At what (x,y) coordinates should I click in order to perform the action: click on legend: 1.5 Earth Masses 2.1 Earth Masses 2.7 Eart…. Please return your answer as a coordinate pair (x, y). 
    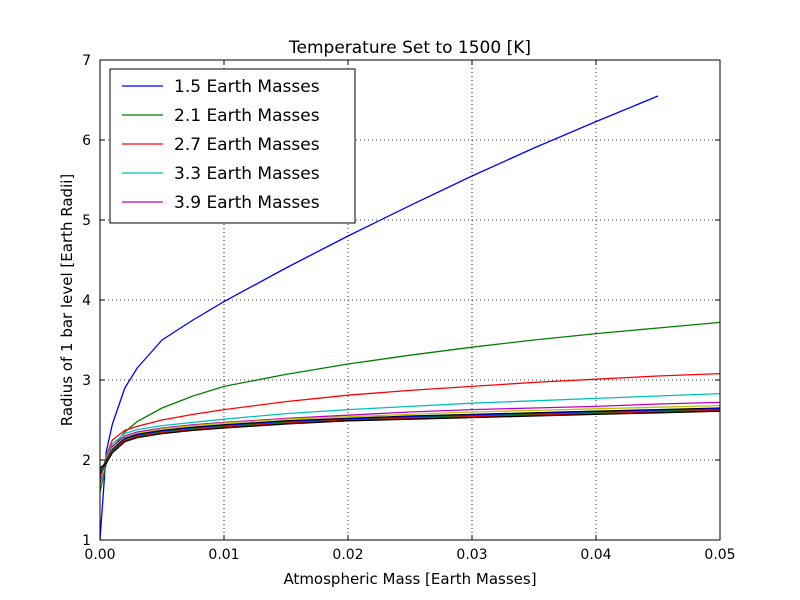
    Looking at the image, I should click on (232, 146).